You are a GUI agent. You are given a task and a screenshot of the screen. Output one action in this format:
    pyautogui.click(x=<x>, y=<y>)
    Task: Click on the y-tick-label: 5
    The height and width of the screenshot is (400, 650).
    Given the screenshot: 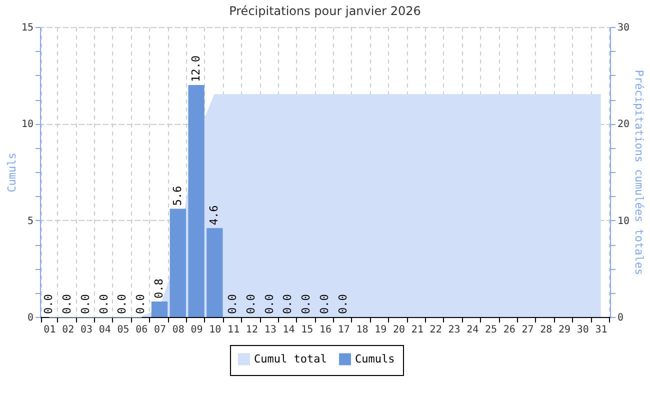 What is the action you would take?
    pyautogui.click(x=30, y=221)
    